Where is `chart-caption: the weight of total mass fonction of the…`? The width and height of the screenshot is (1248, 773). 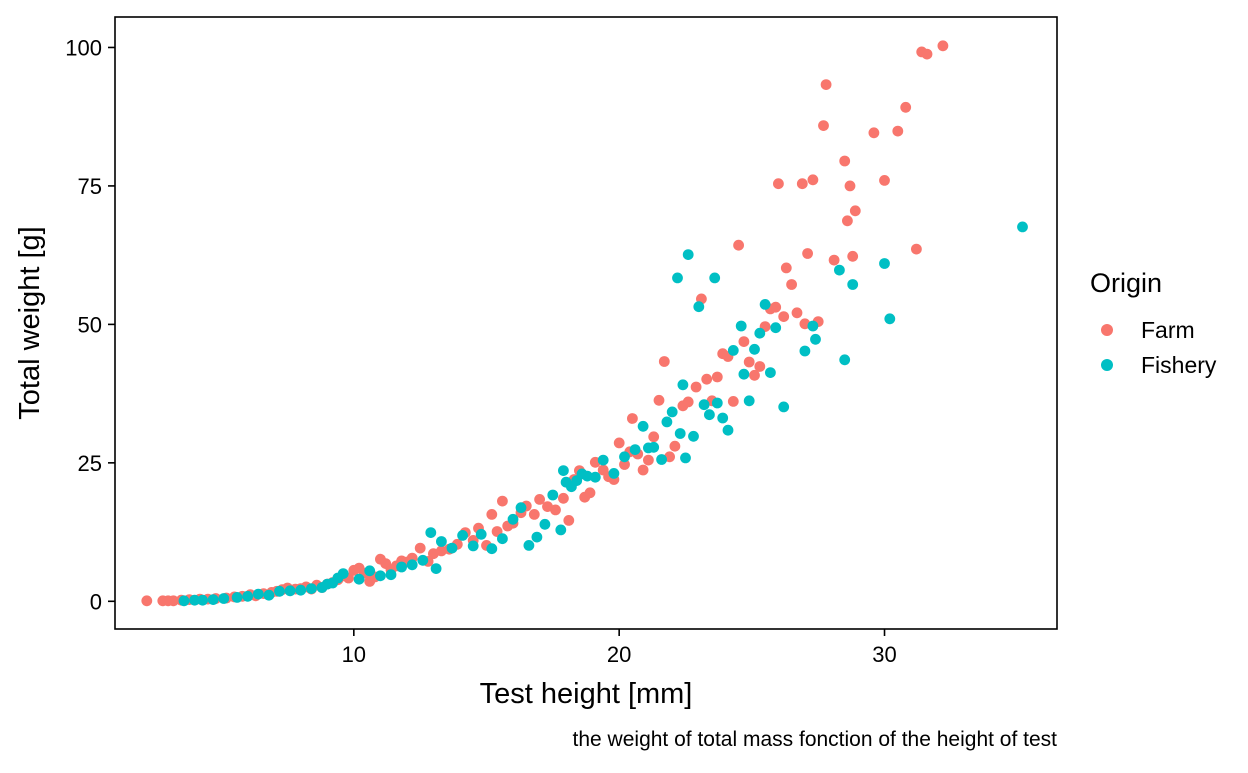
chart-caption: the weight of total mass fonction of the… is located at coordinates (815, 739).